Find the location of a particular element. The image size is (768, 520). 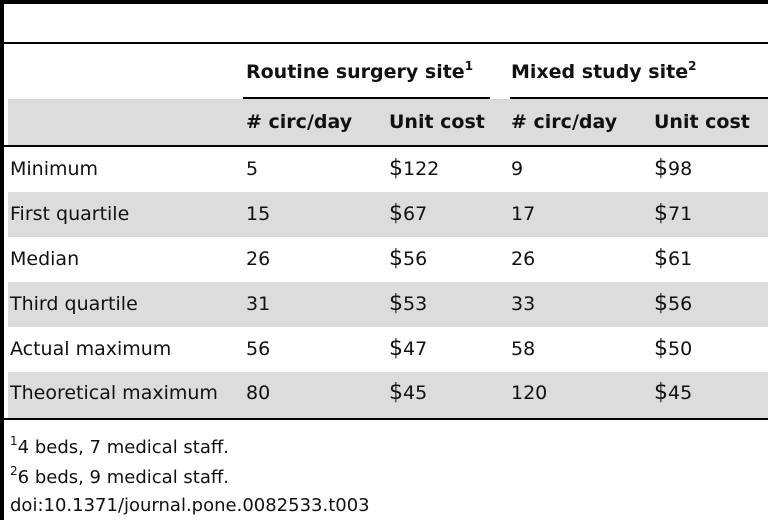

column-header-mixed-unit-cost: Unit cost is located at coordinates (702, 122).